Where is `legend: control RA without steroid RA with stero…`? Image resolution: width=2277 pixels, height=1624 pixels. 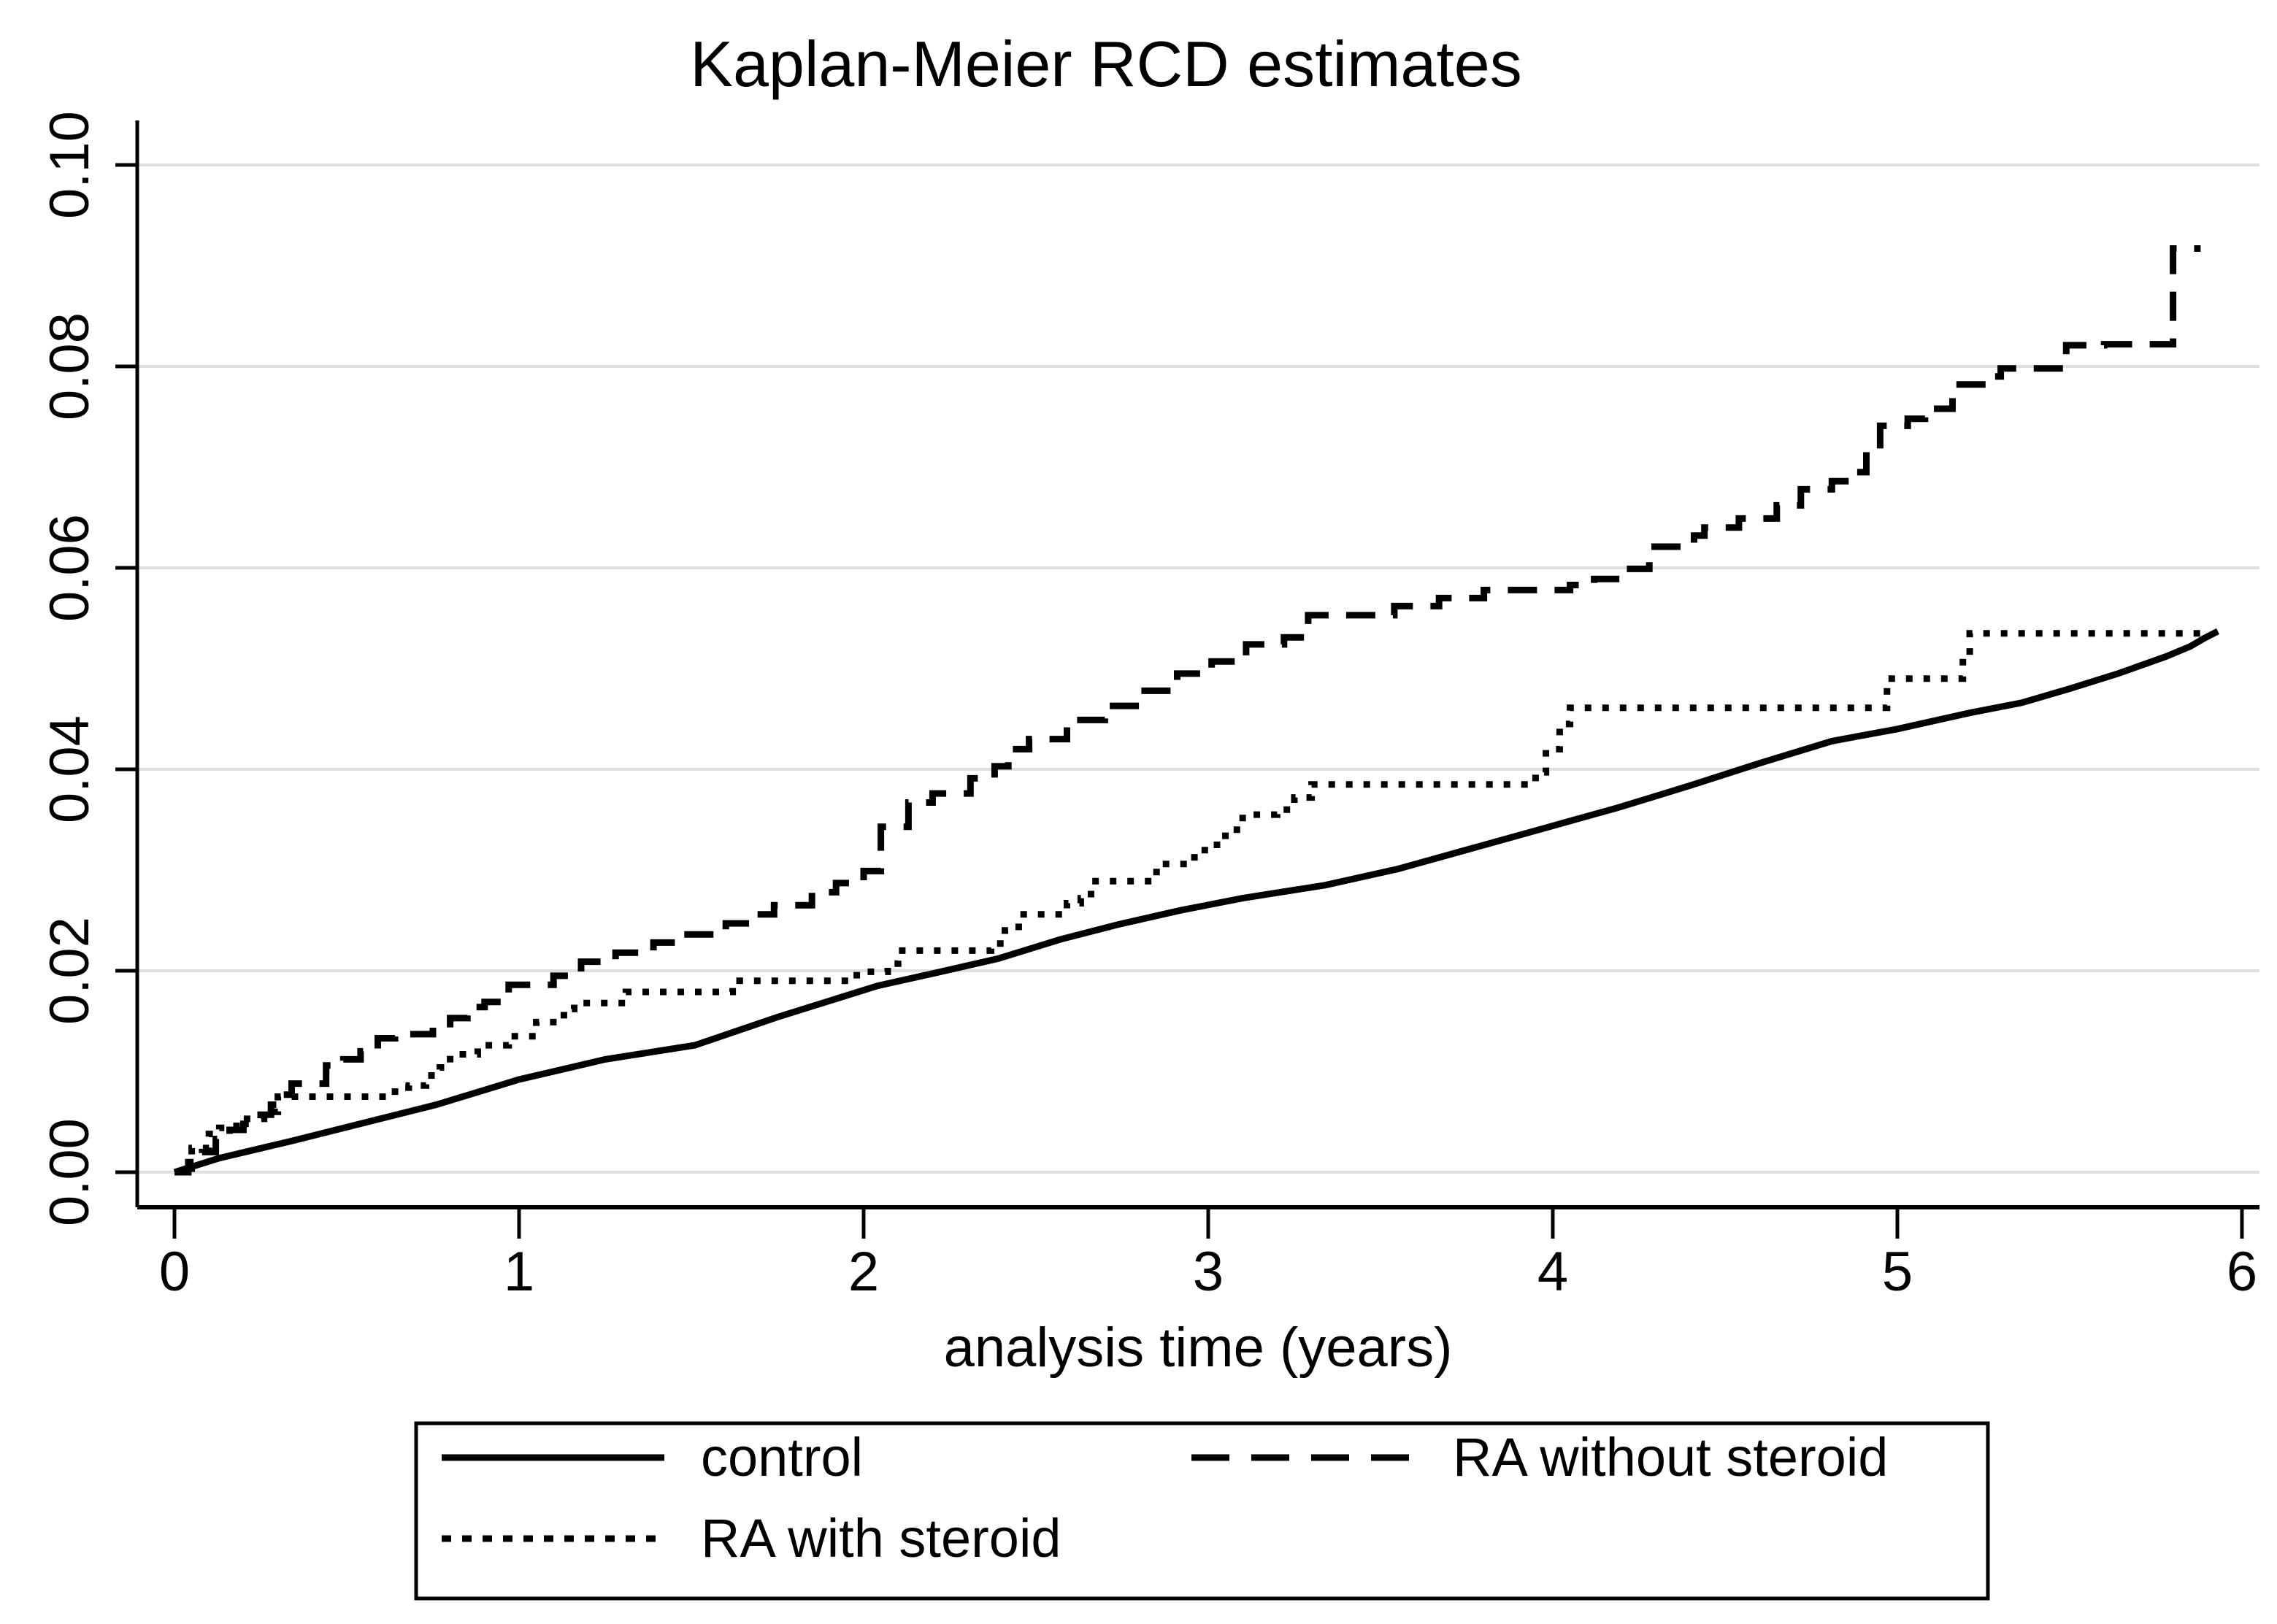
legend: control RA without steroid RA with stero… is located at coordinates (1202, 1511).